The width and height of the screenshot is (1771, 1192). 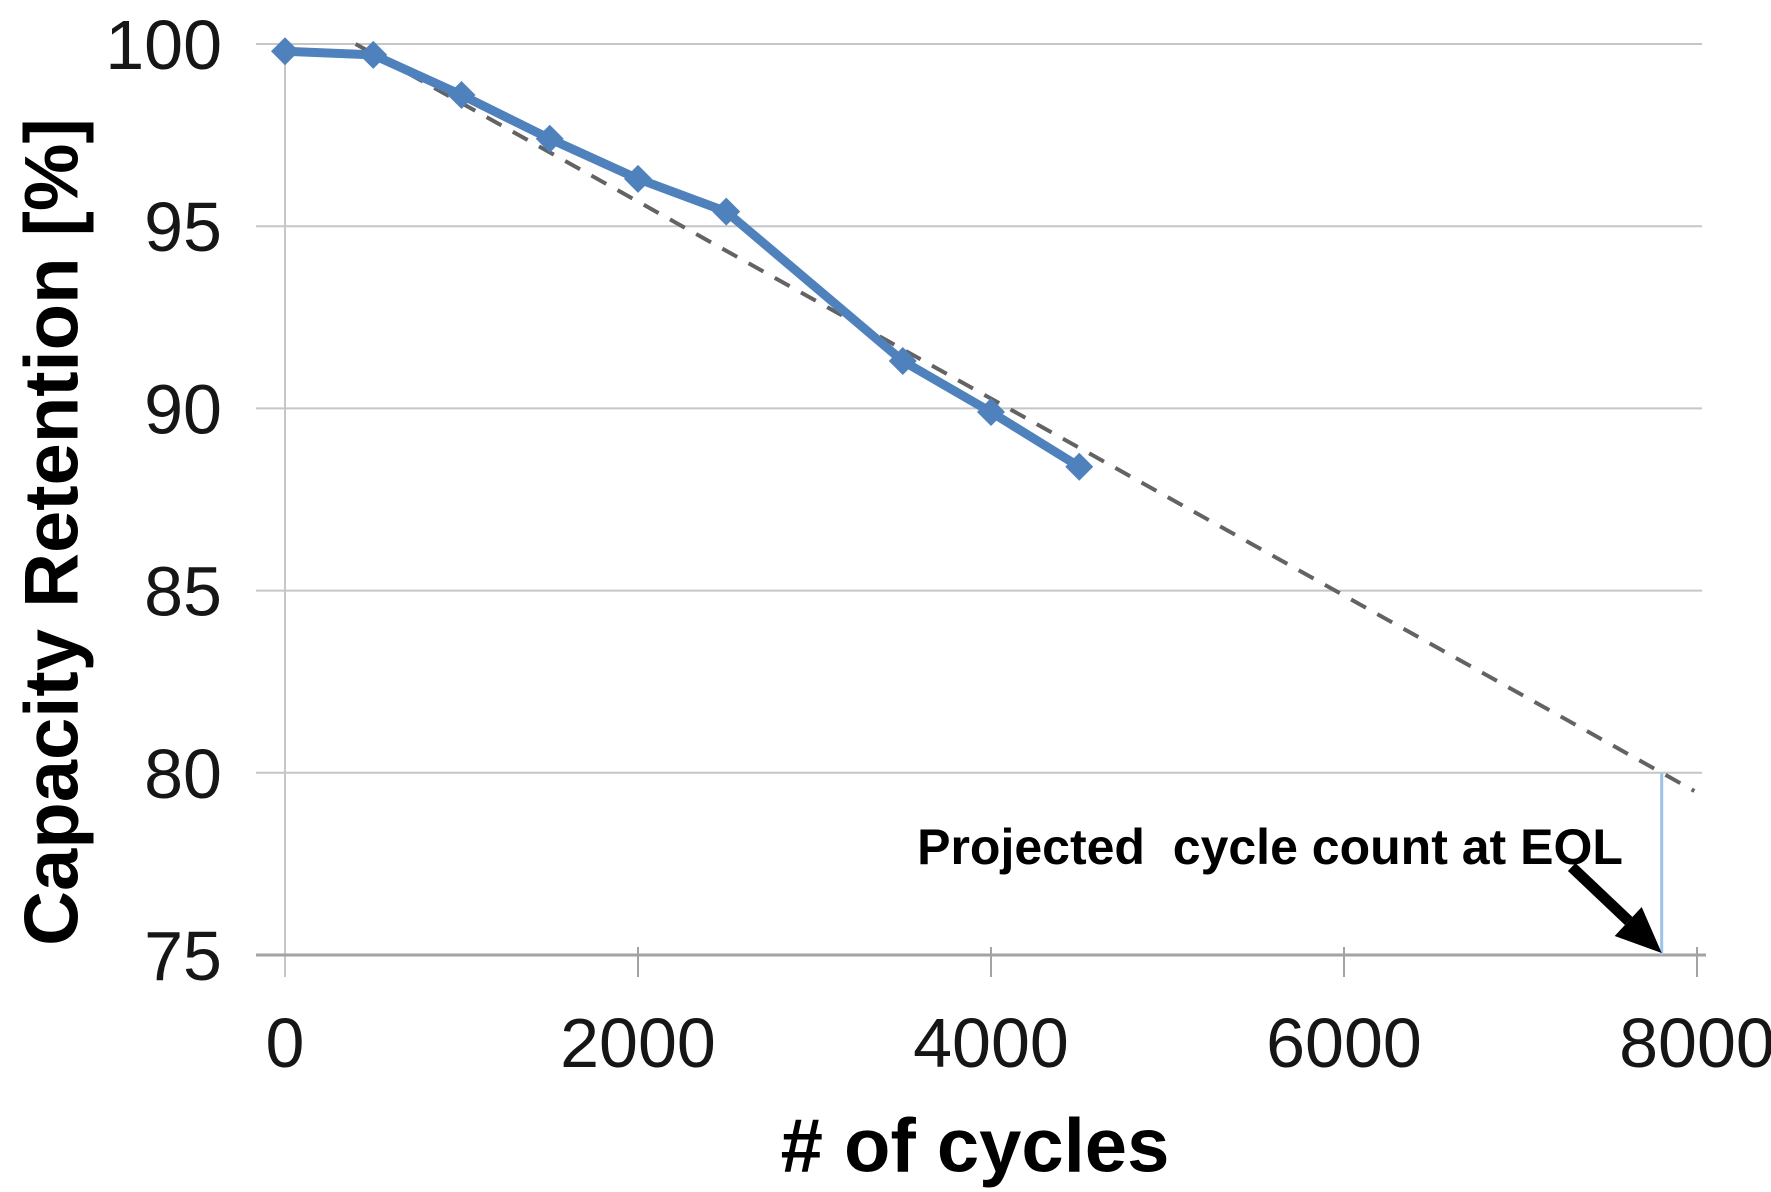 I want to click on y-tick-label: 100, so click(x=163, y=45).